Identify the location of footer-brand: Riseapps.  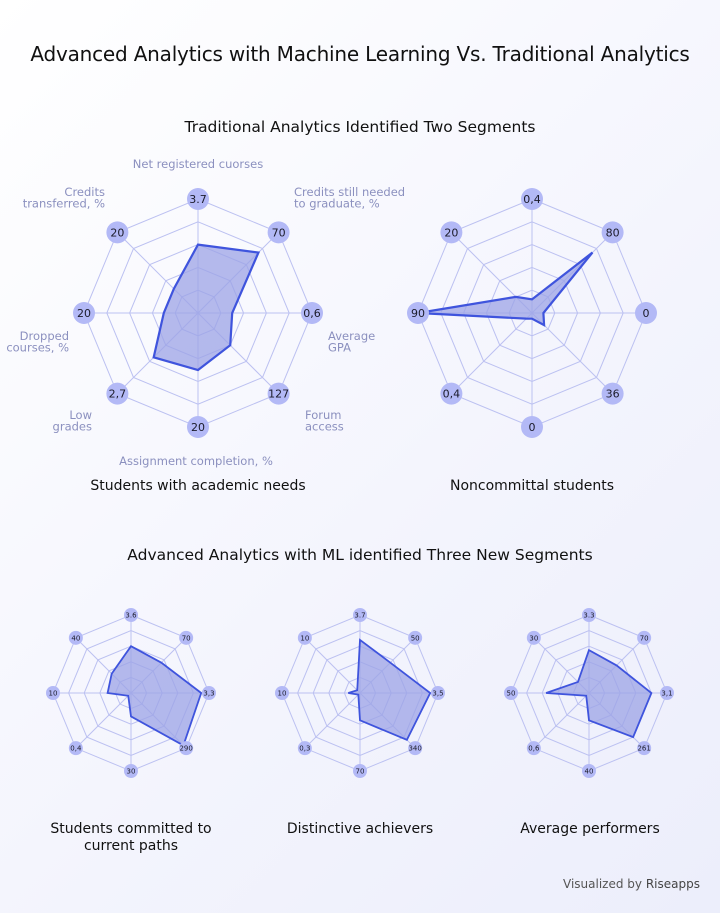
(672, 884).